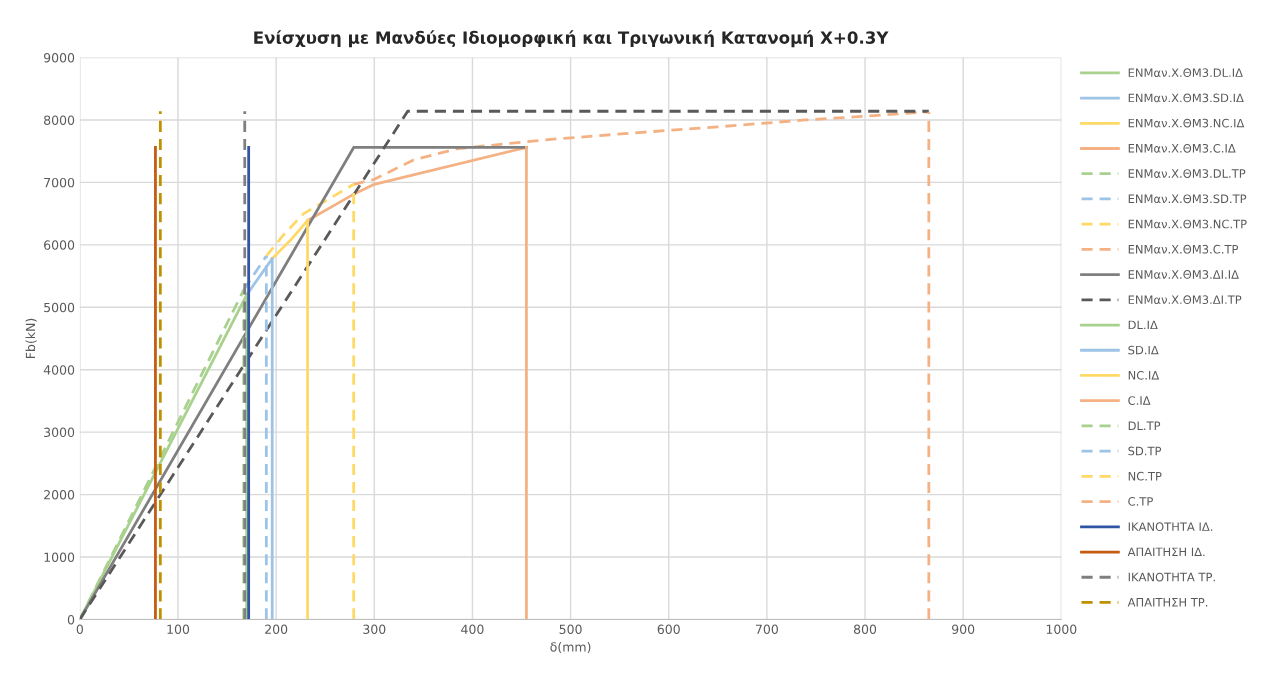 The width and height of the screenshot is (1288, 677). Describe the element at coordinates (570, 647) in the screenshot. I see `x-axis-title: δ(mm)` at that location.